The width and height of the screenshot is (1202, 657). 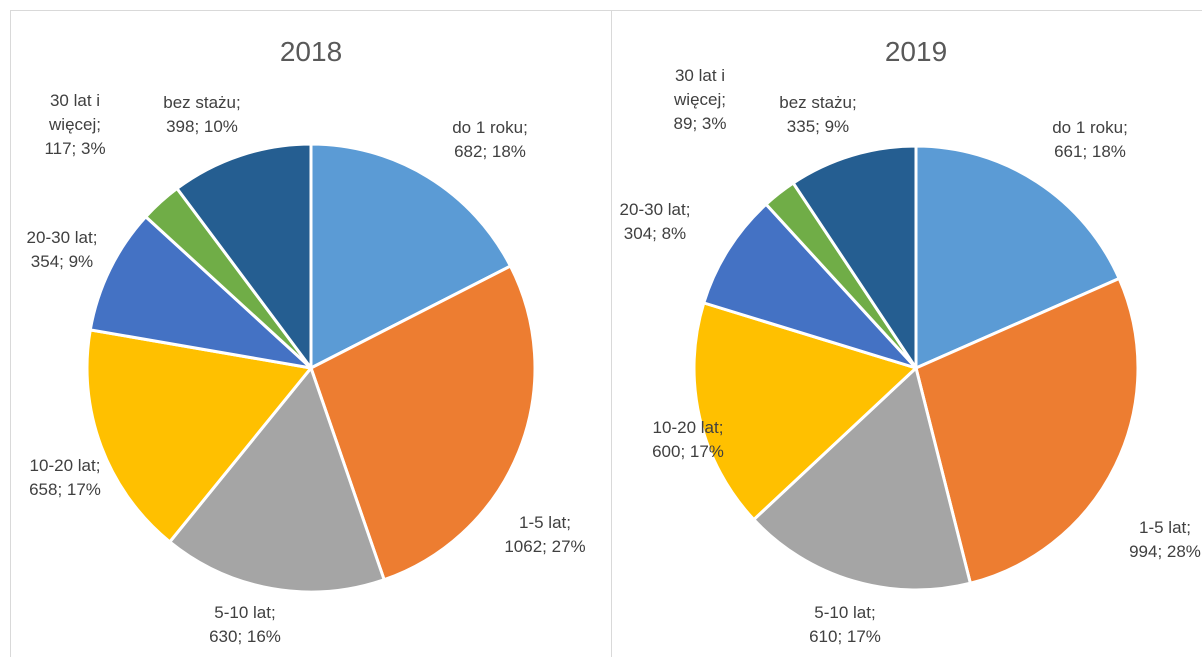 I want to click on value-label: 600; 17%, so click(x=688, y=451).